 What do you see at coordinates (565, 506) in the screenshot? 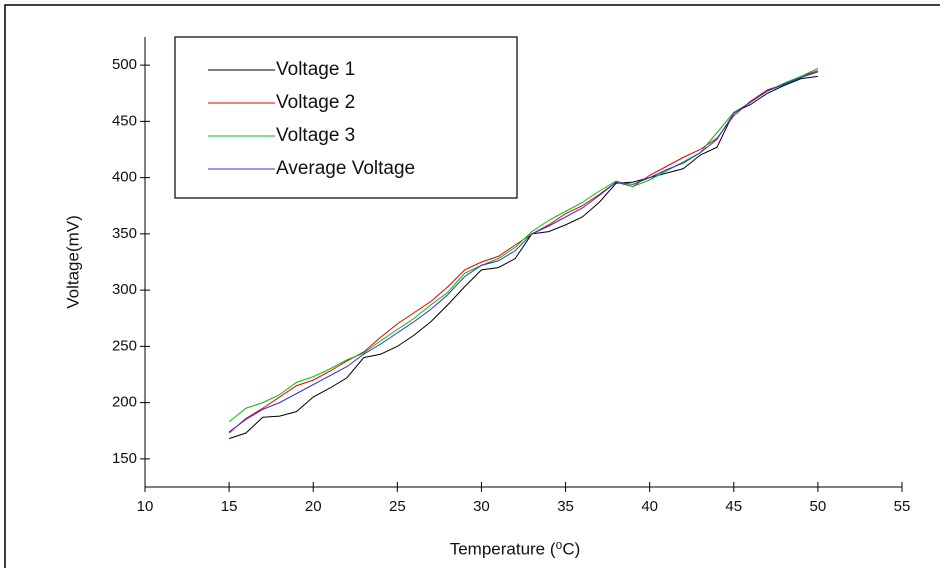
I see `x-tick-label: 35` at bounding box center [565, 506].